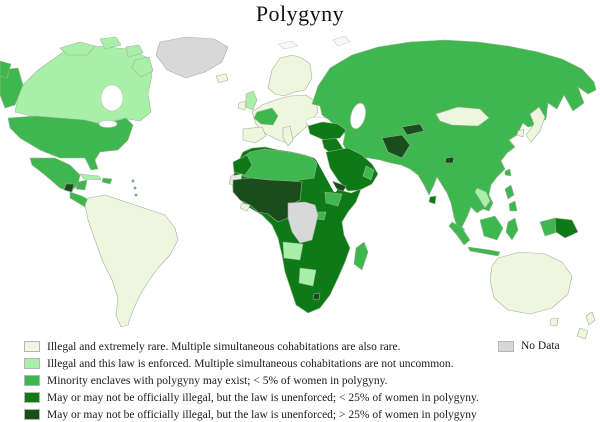 This screenshot has height=422, width=600. I want to click on legend-swatch-illegal-enforced, so click(32, 363).